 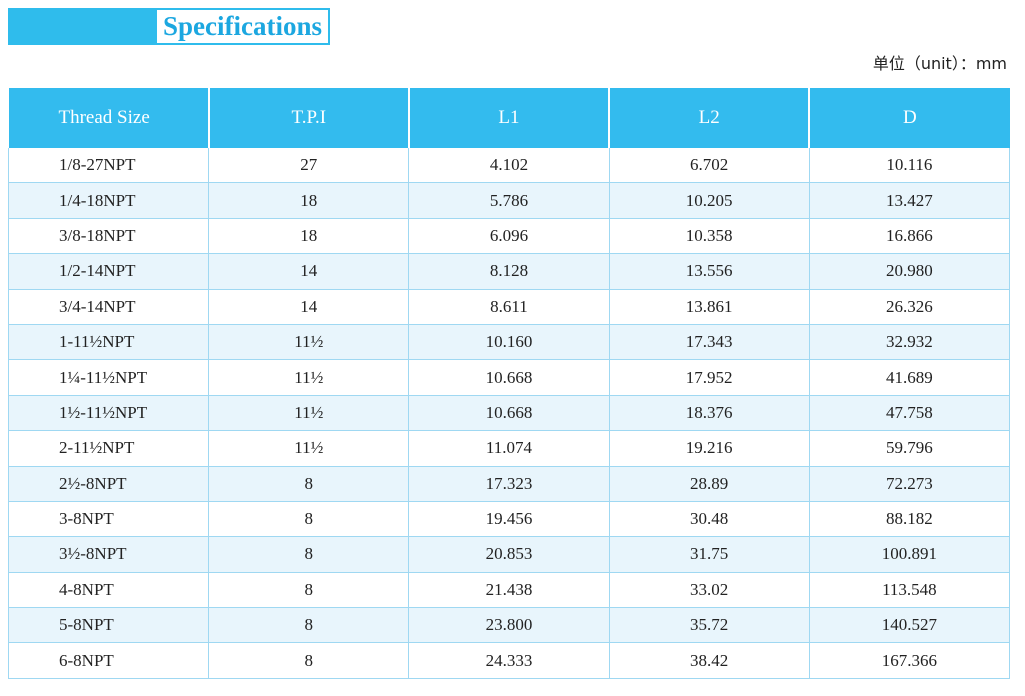 I want to click on table-cell: 17.343, so click(x=709, y=342).